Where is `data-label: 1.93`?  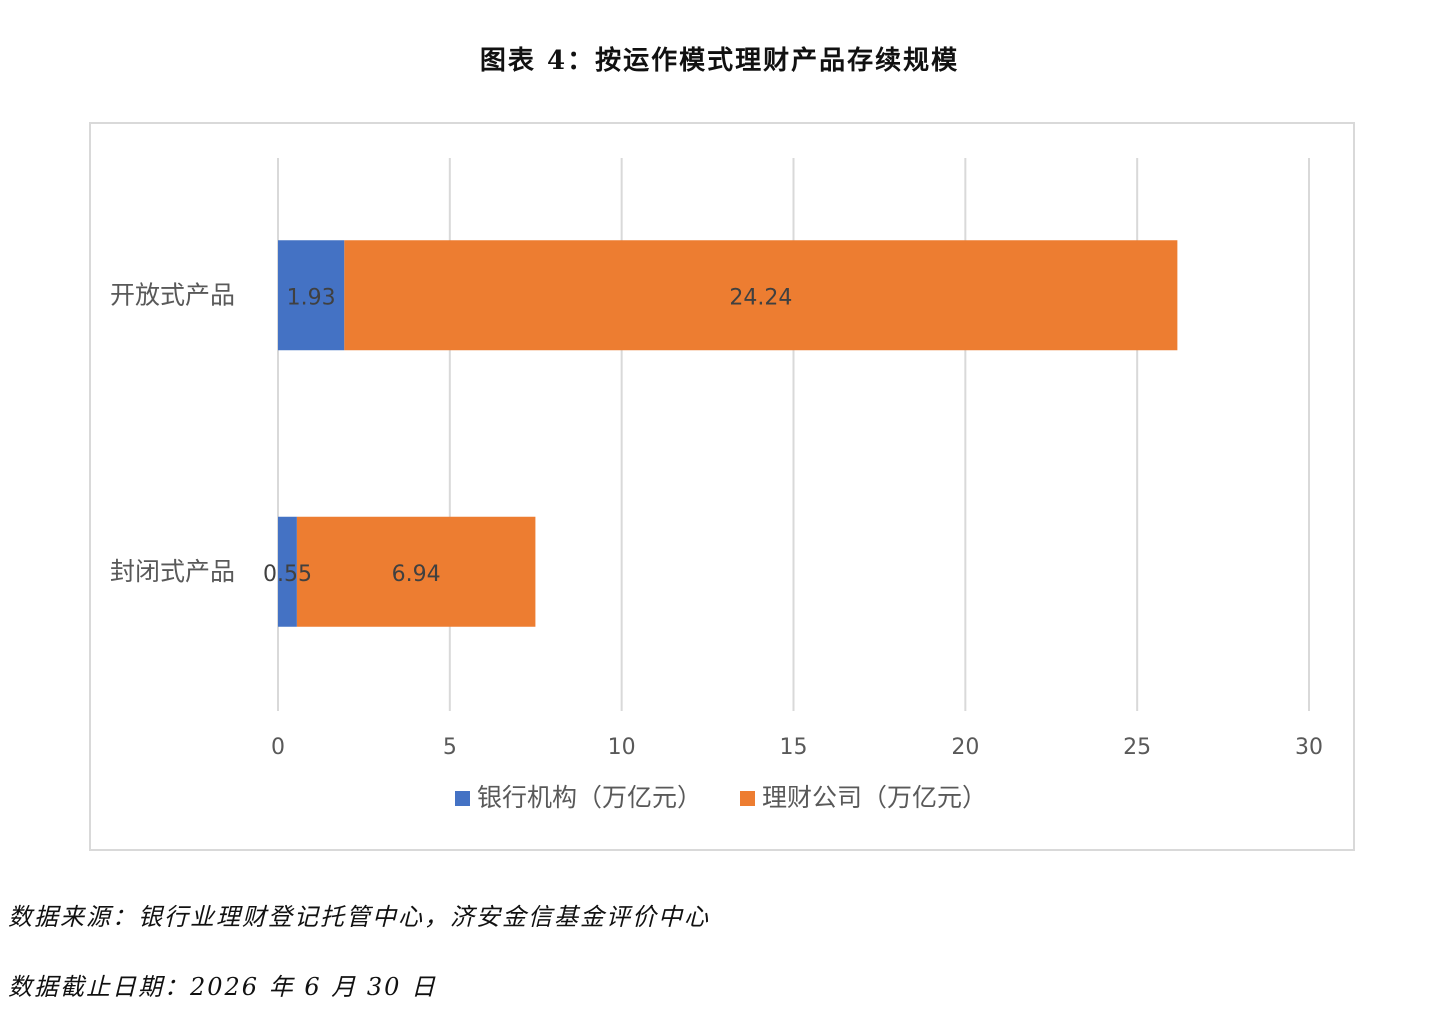 data-label: 1.93 is located at coordinates (311, 297).